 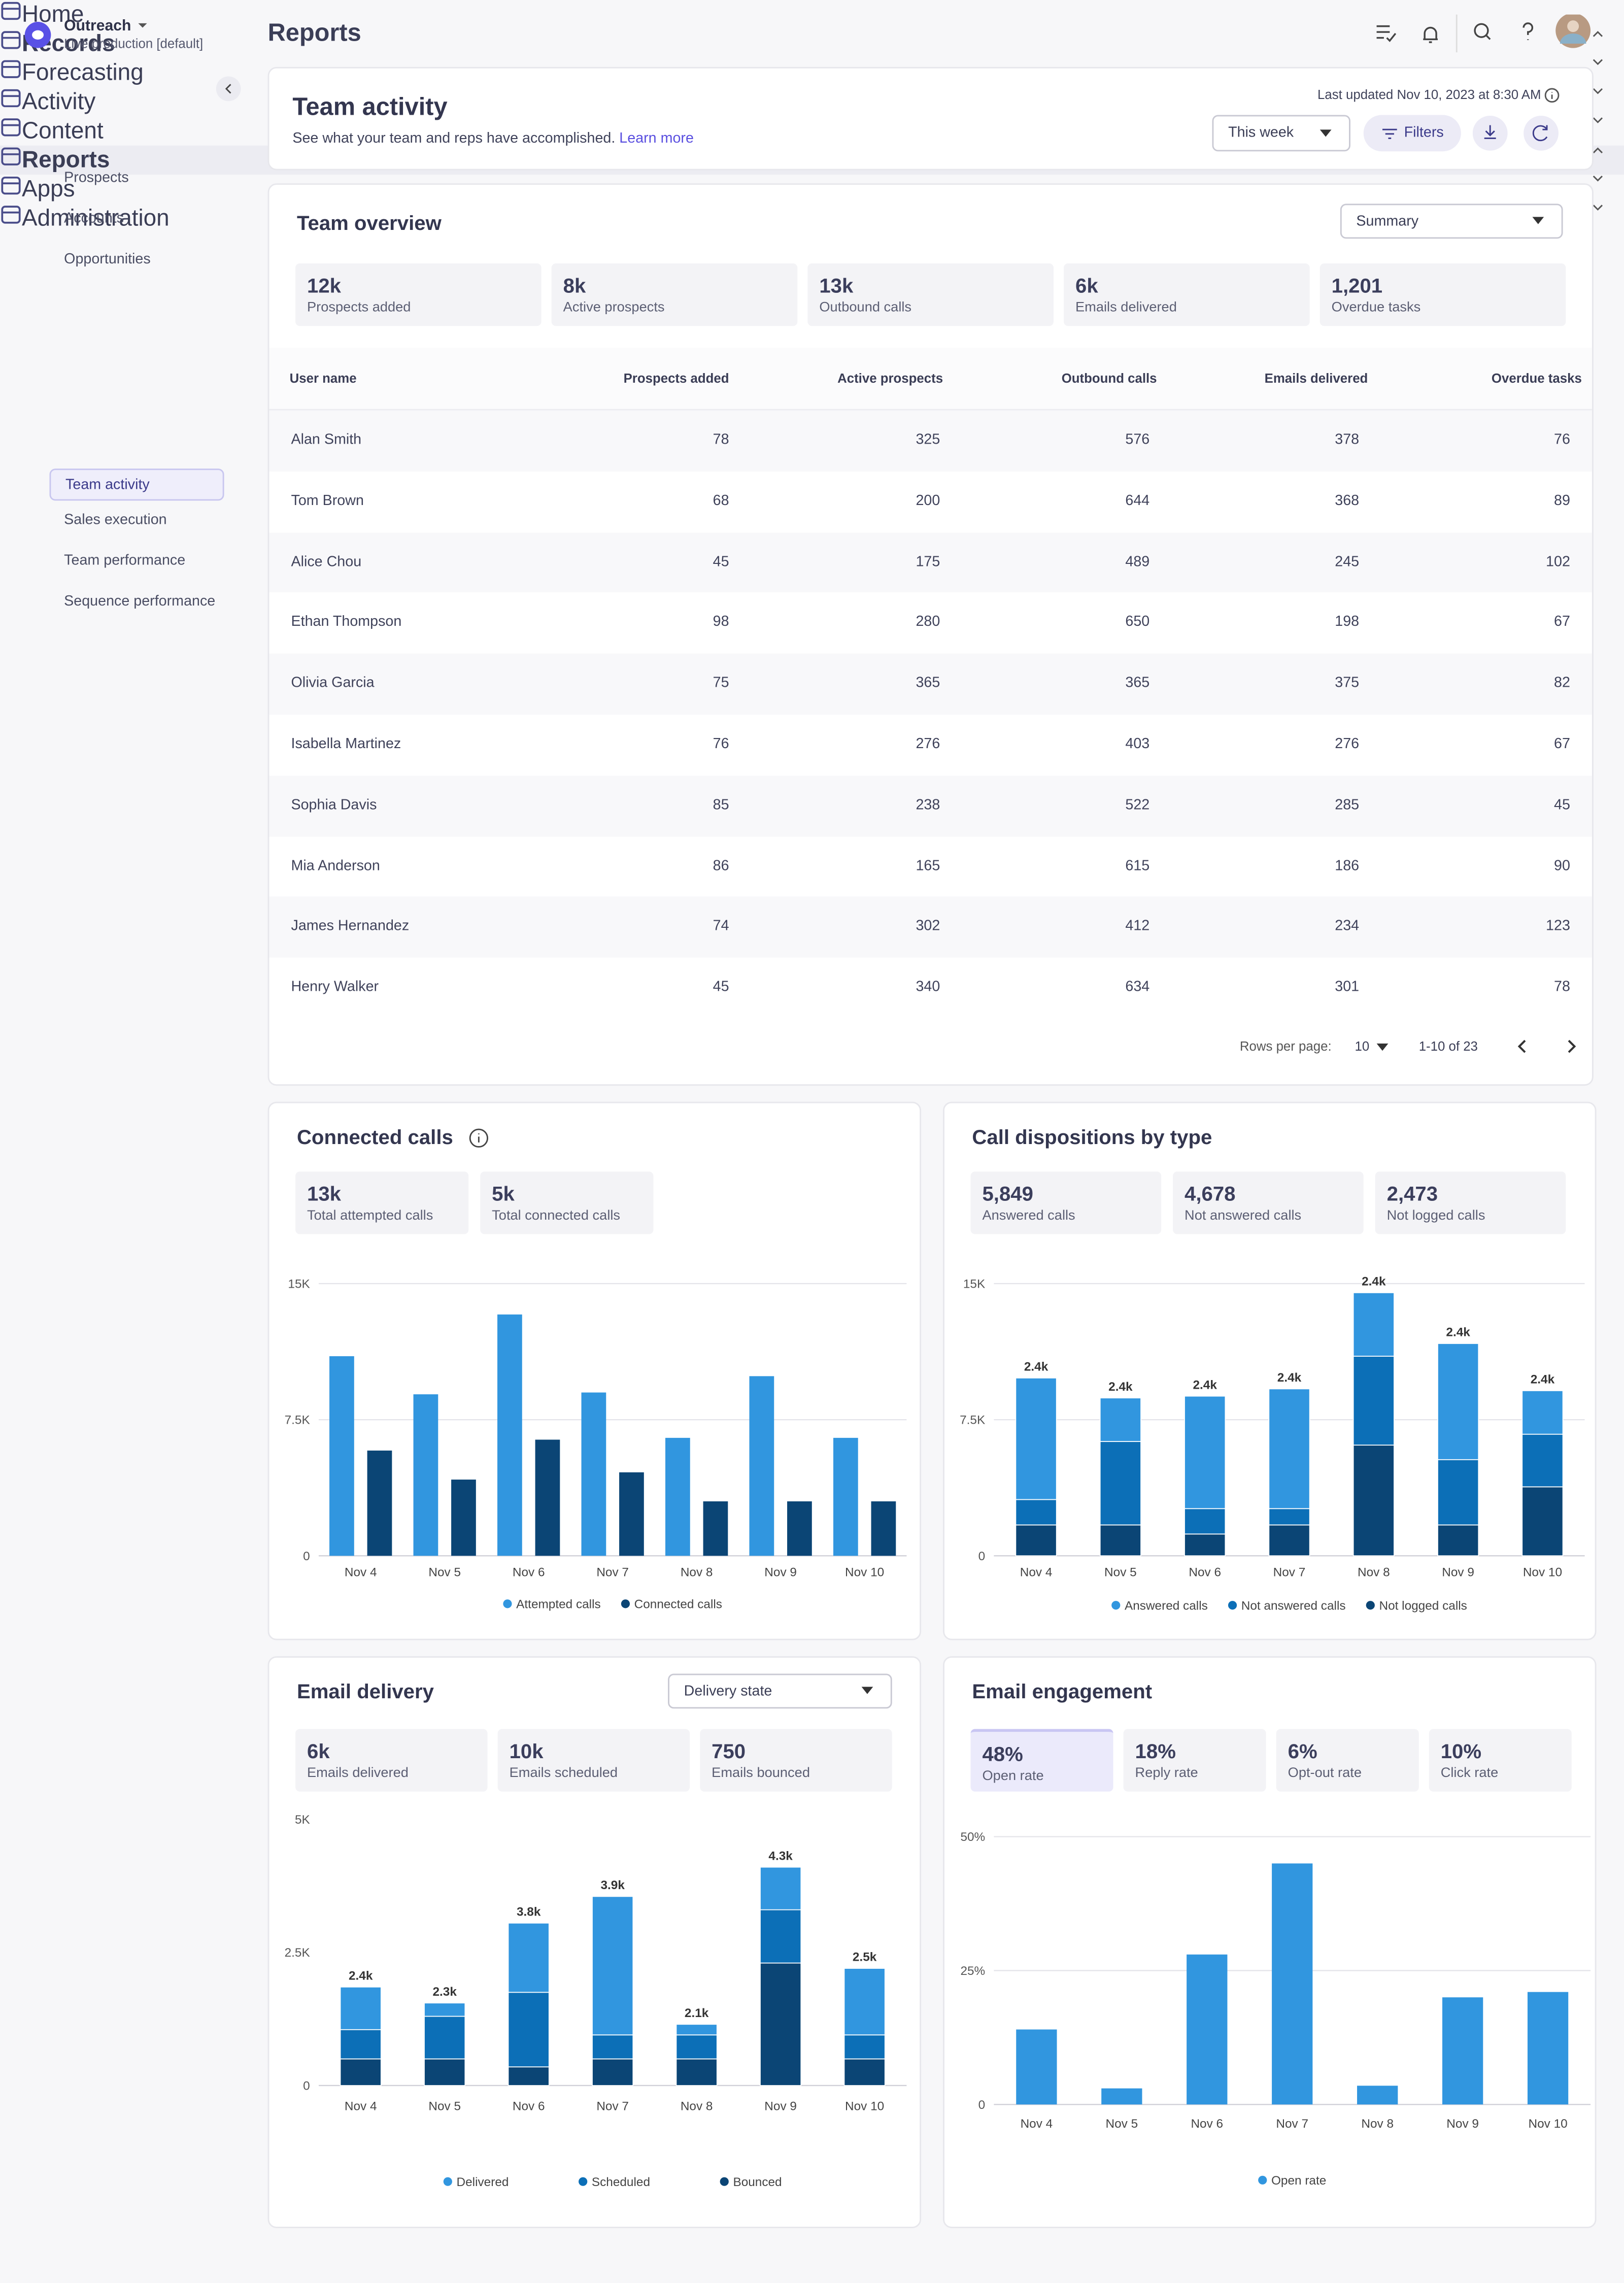 I want to click on nav-item: Activity, so click(x=812, y=101).